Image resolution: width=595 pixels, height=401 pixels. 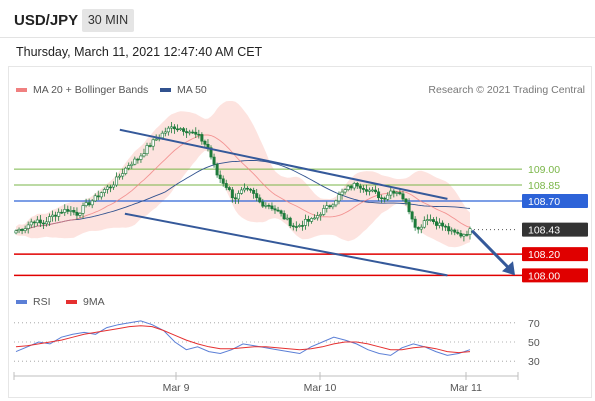 I want to click on forecast-arrow, so click(x=490, y=249).